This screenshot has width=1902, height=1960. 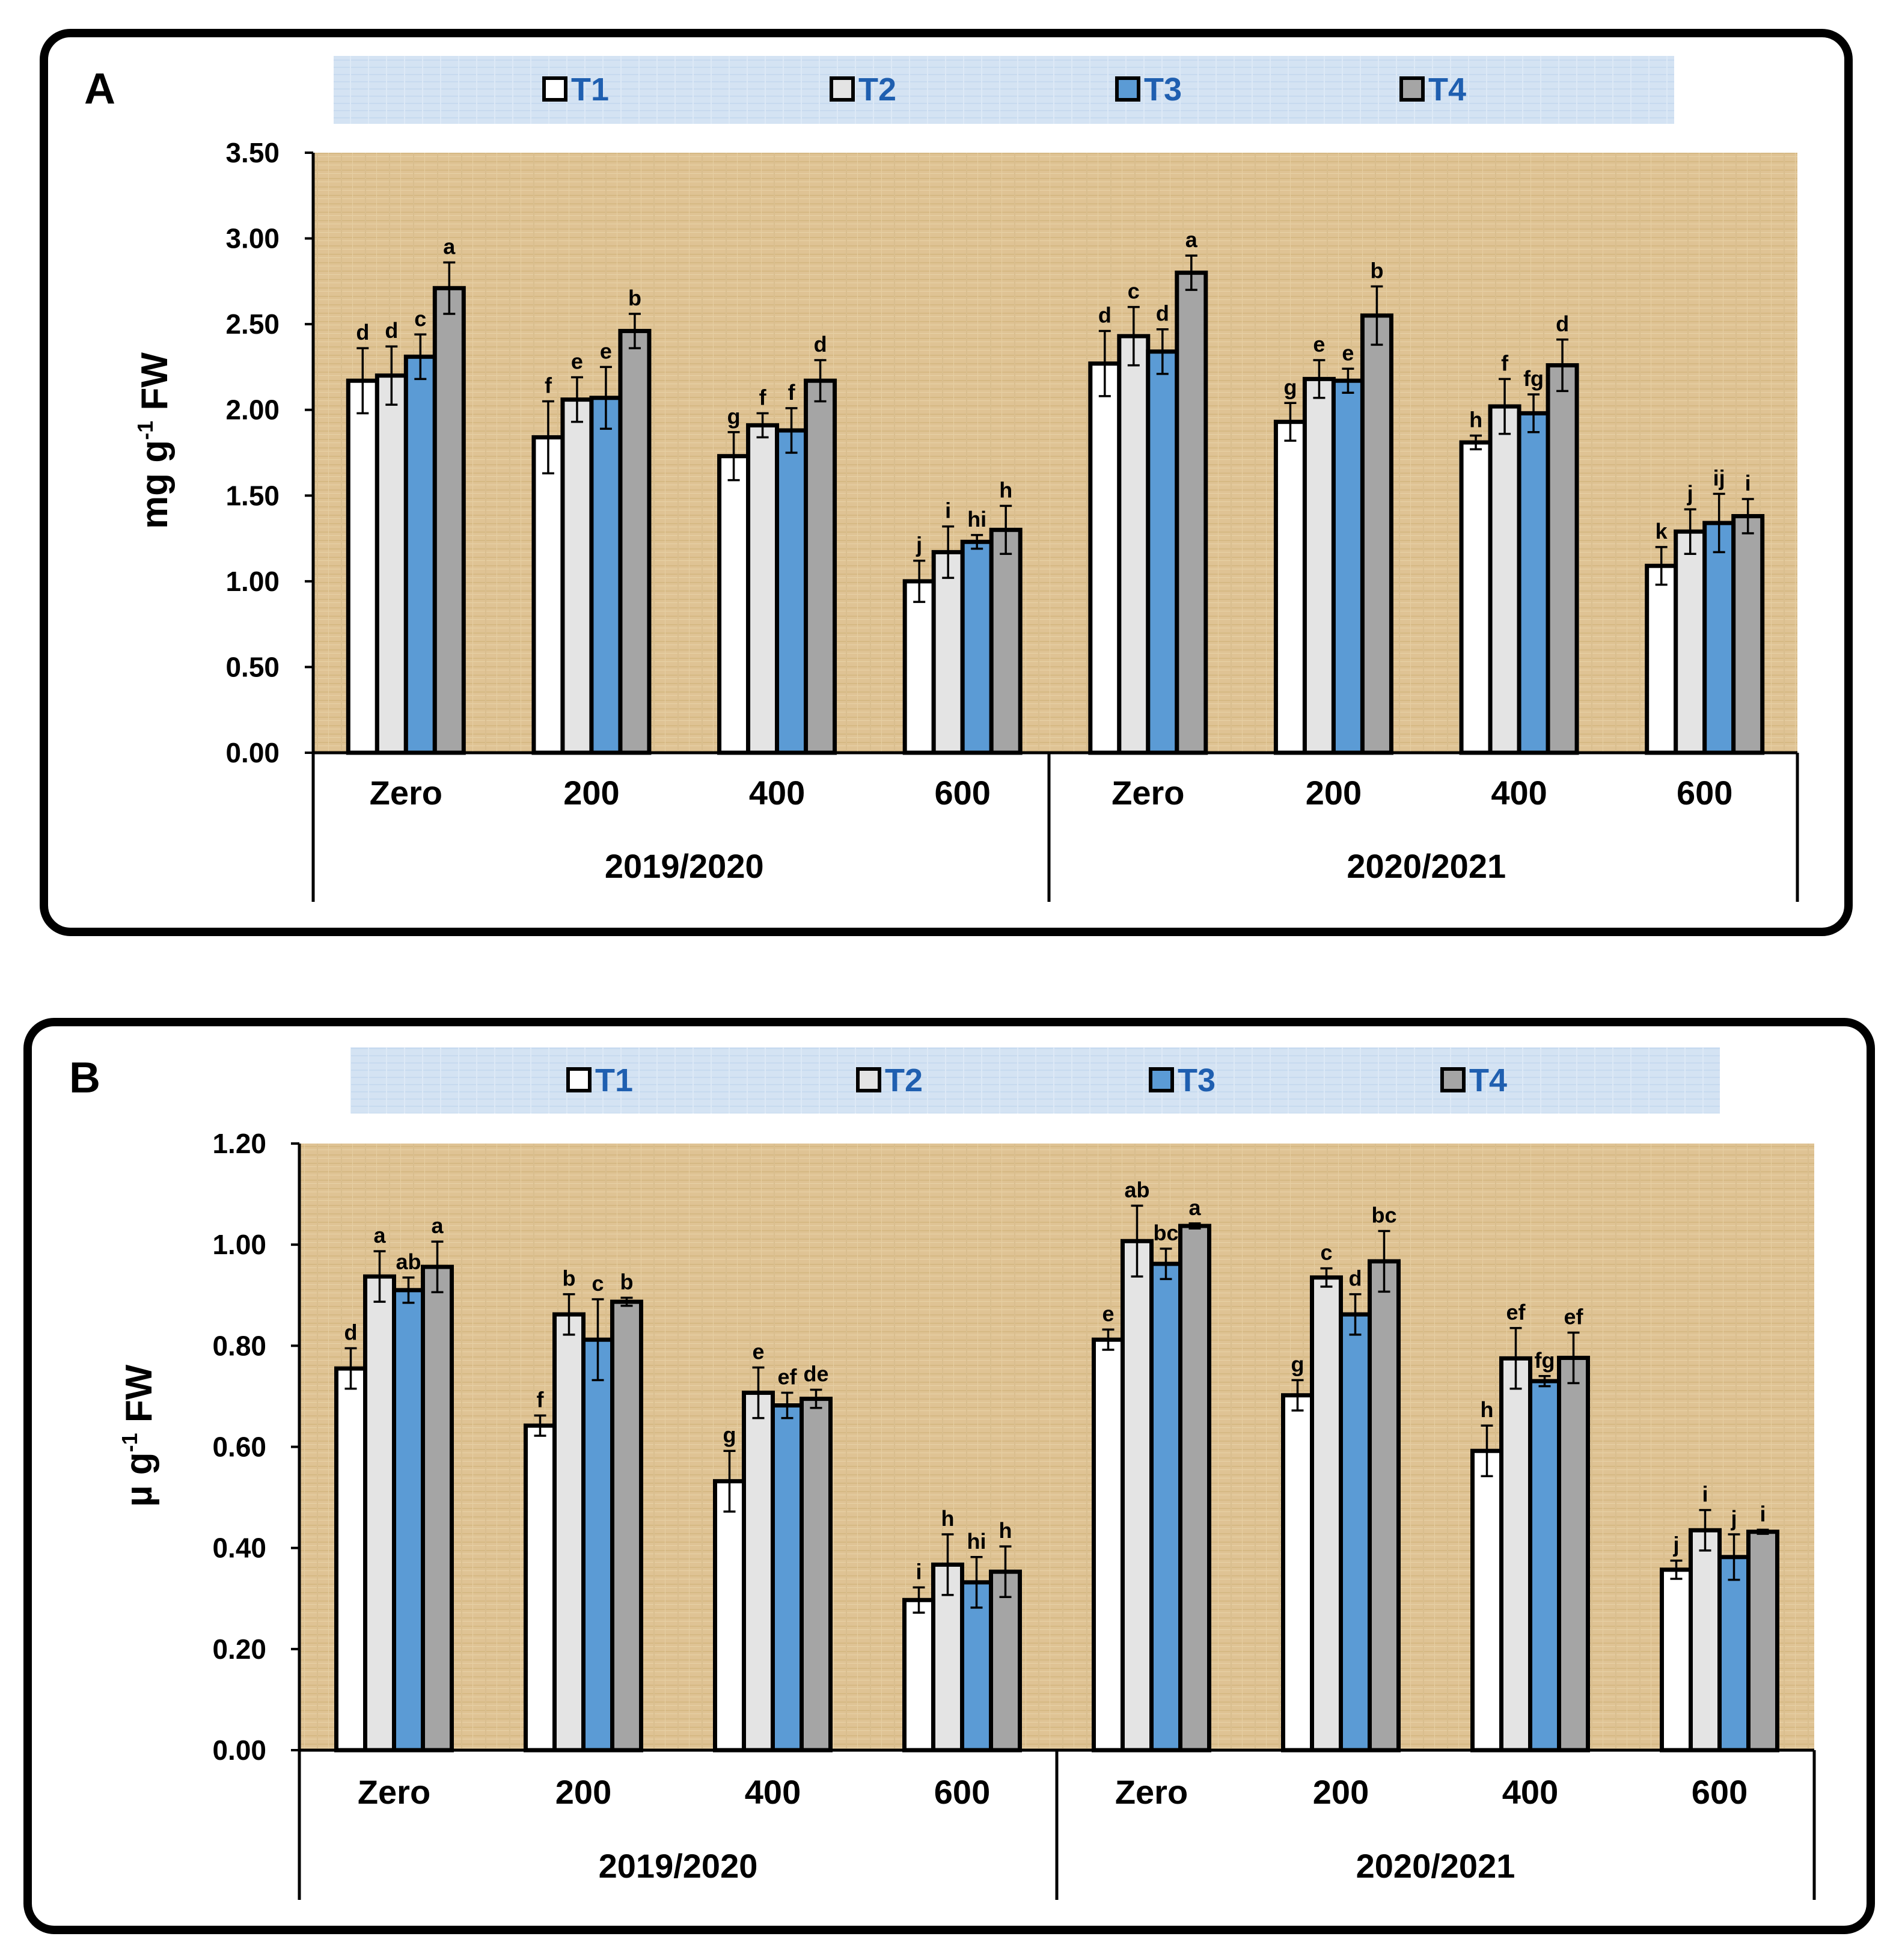 I want to click on panel-a-significance-letter: a, so click(x=449, y=246).